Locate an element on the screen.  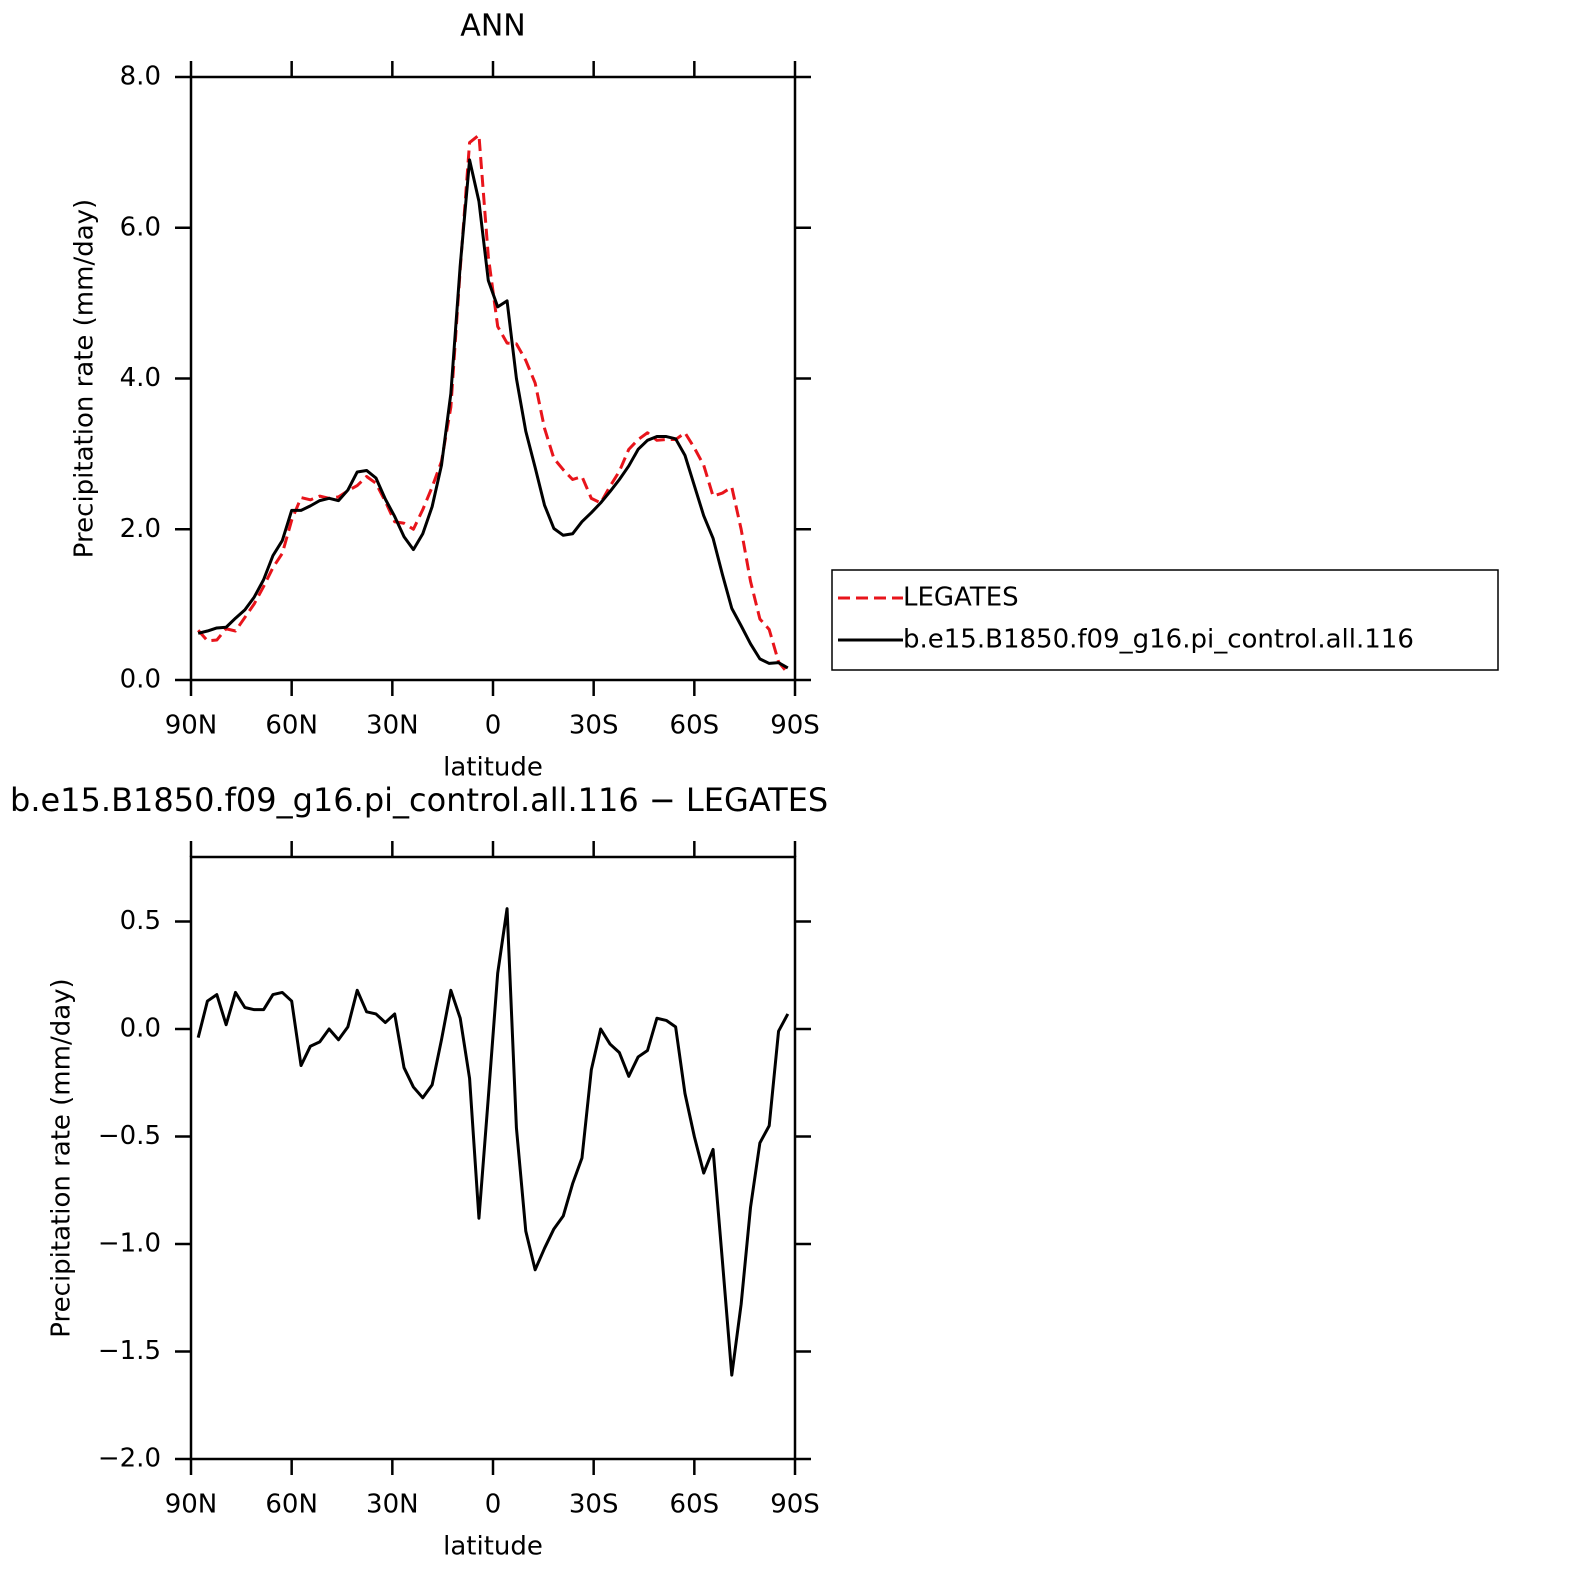
y-tick-label: 0.5 is located at coordinates (140, 921).